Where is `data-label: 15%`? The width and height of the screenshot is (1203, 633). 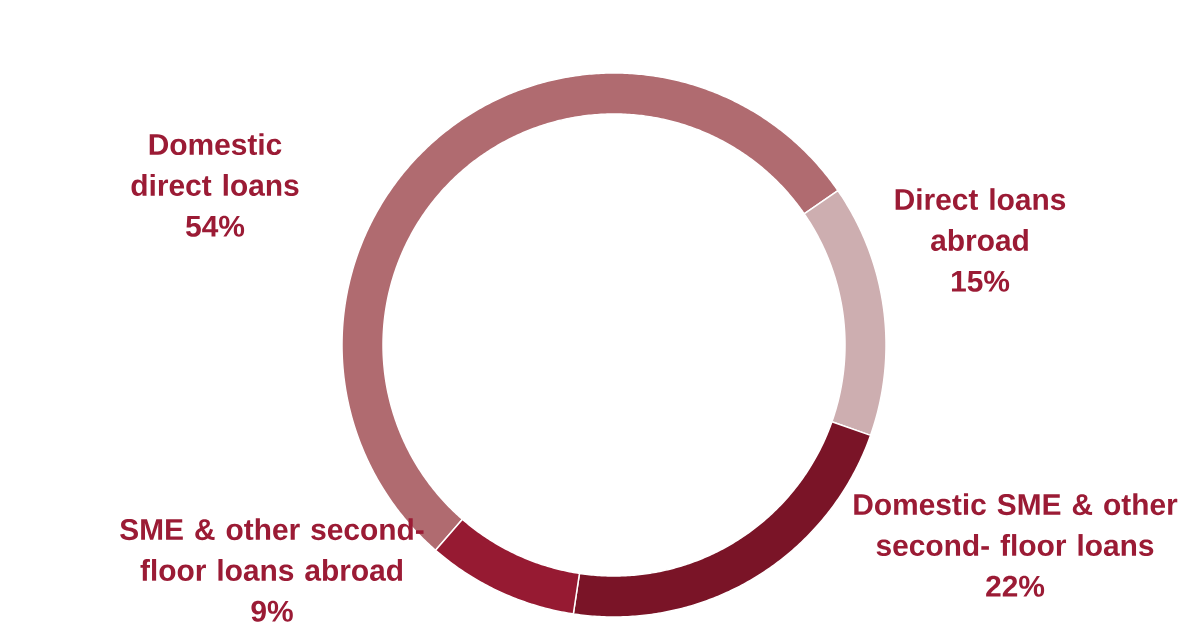 data-label: 15% is located at coordinates (980, 281).